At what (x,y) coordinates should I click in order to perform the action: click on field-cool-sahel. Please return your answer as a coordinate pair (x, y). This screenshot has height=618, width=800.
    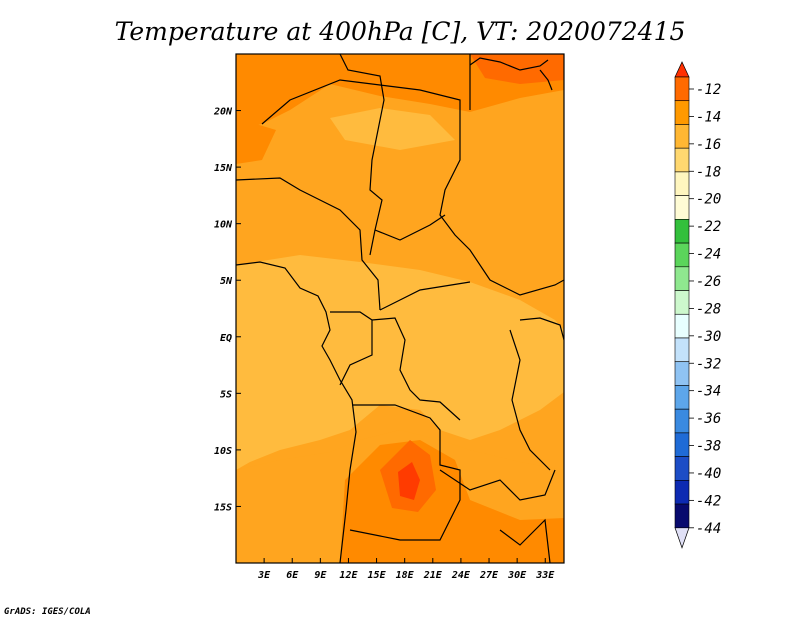
    Looking at the image, I should click on (392, 129).